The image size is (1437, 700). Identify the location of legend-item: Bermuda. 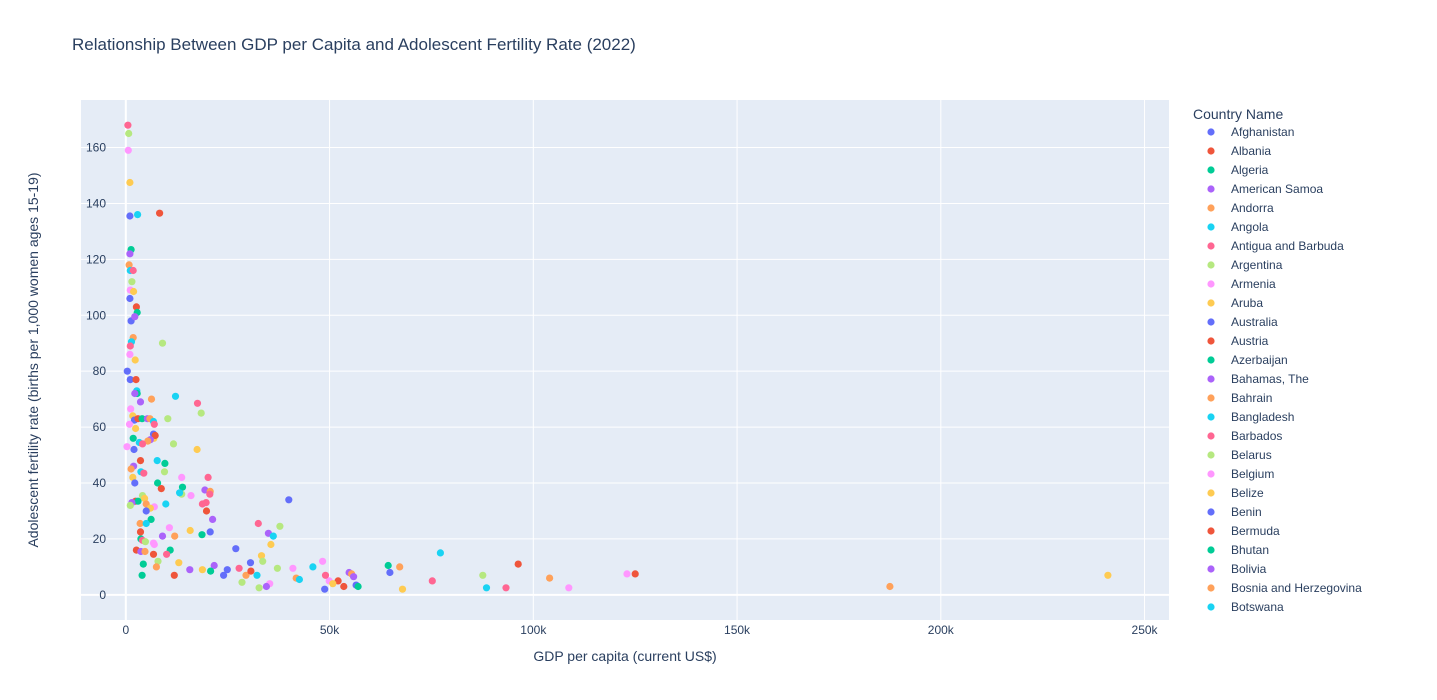
(1243, 531).